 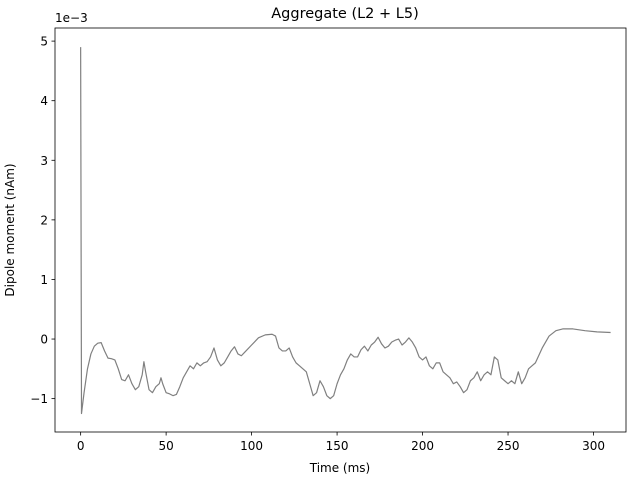 I want to click on y-axis-label: Dipole moment (nAm), so click(x=10, y=229).